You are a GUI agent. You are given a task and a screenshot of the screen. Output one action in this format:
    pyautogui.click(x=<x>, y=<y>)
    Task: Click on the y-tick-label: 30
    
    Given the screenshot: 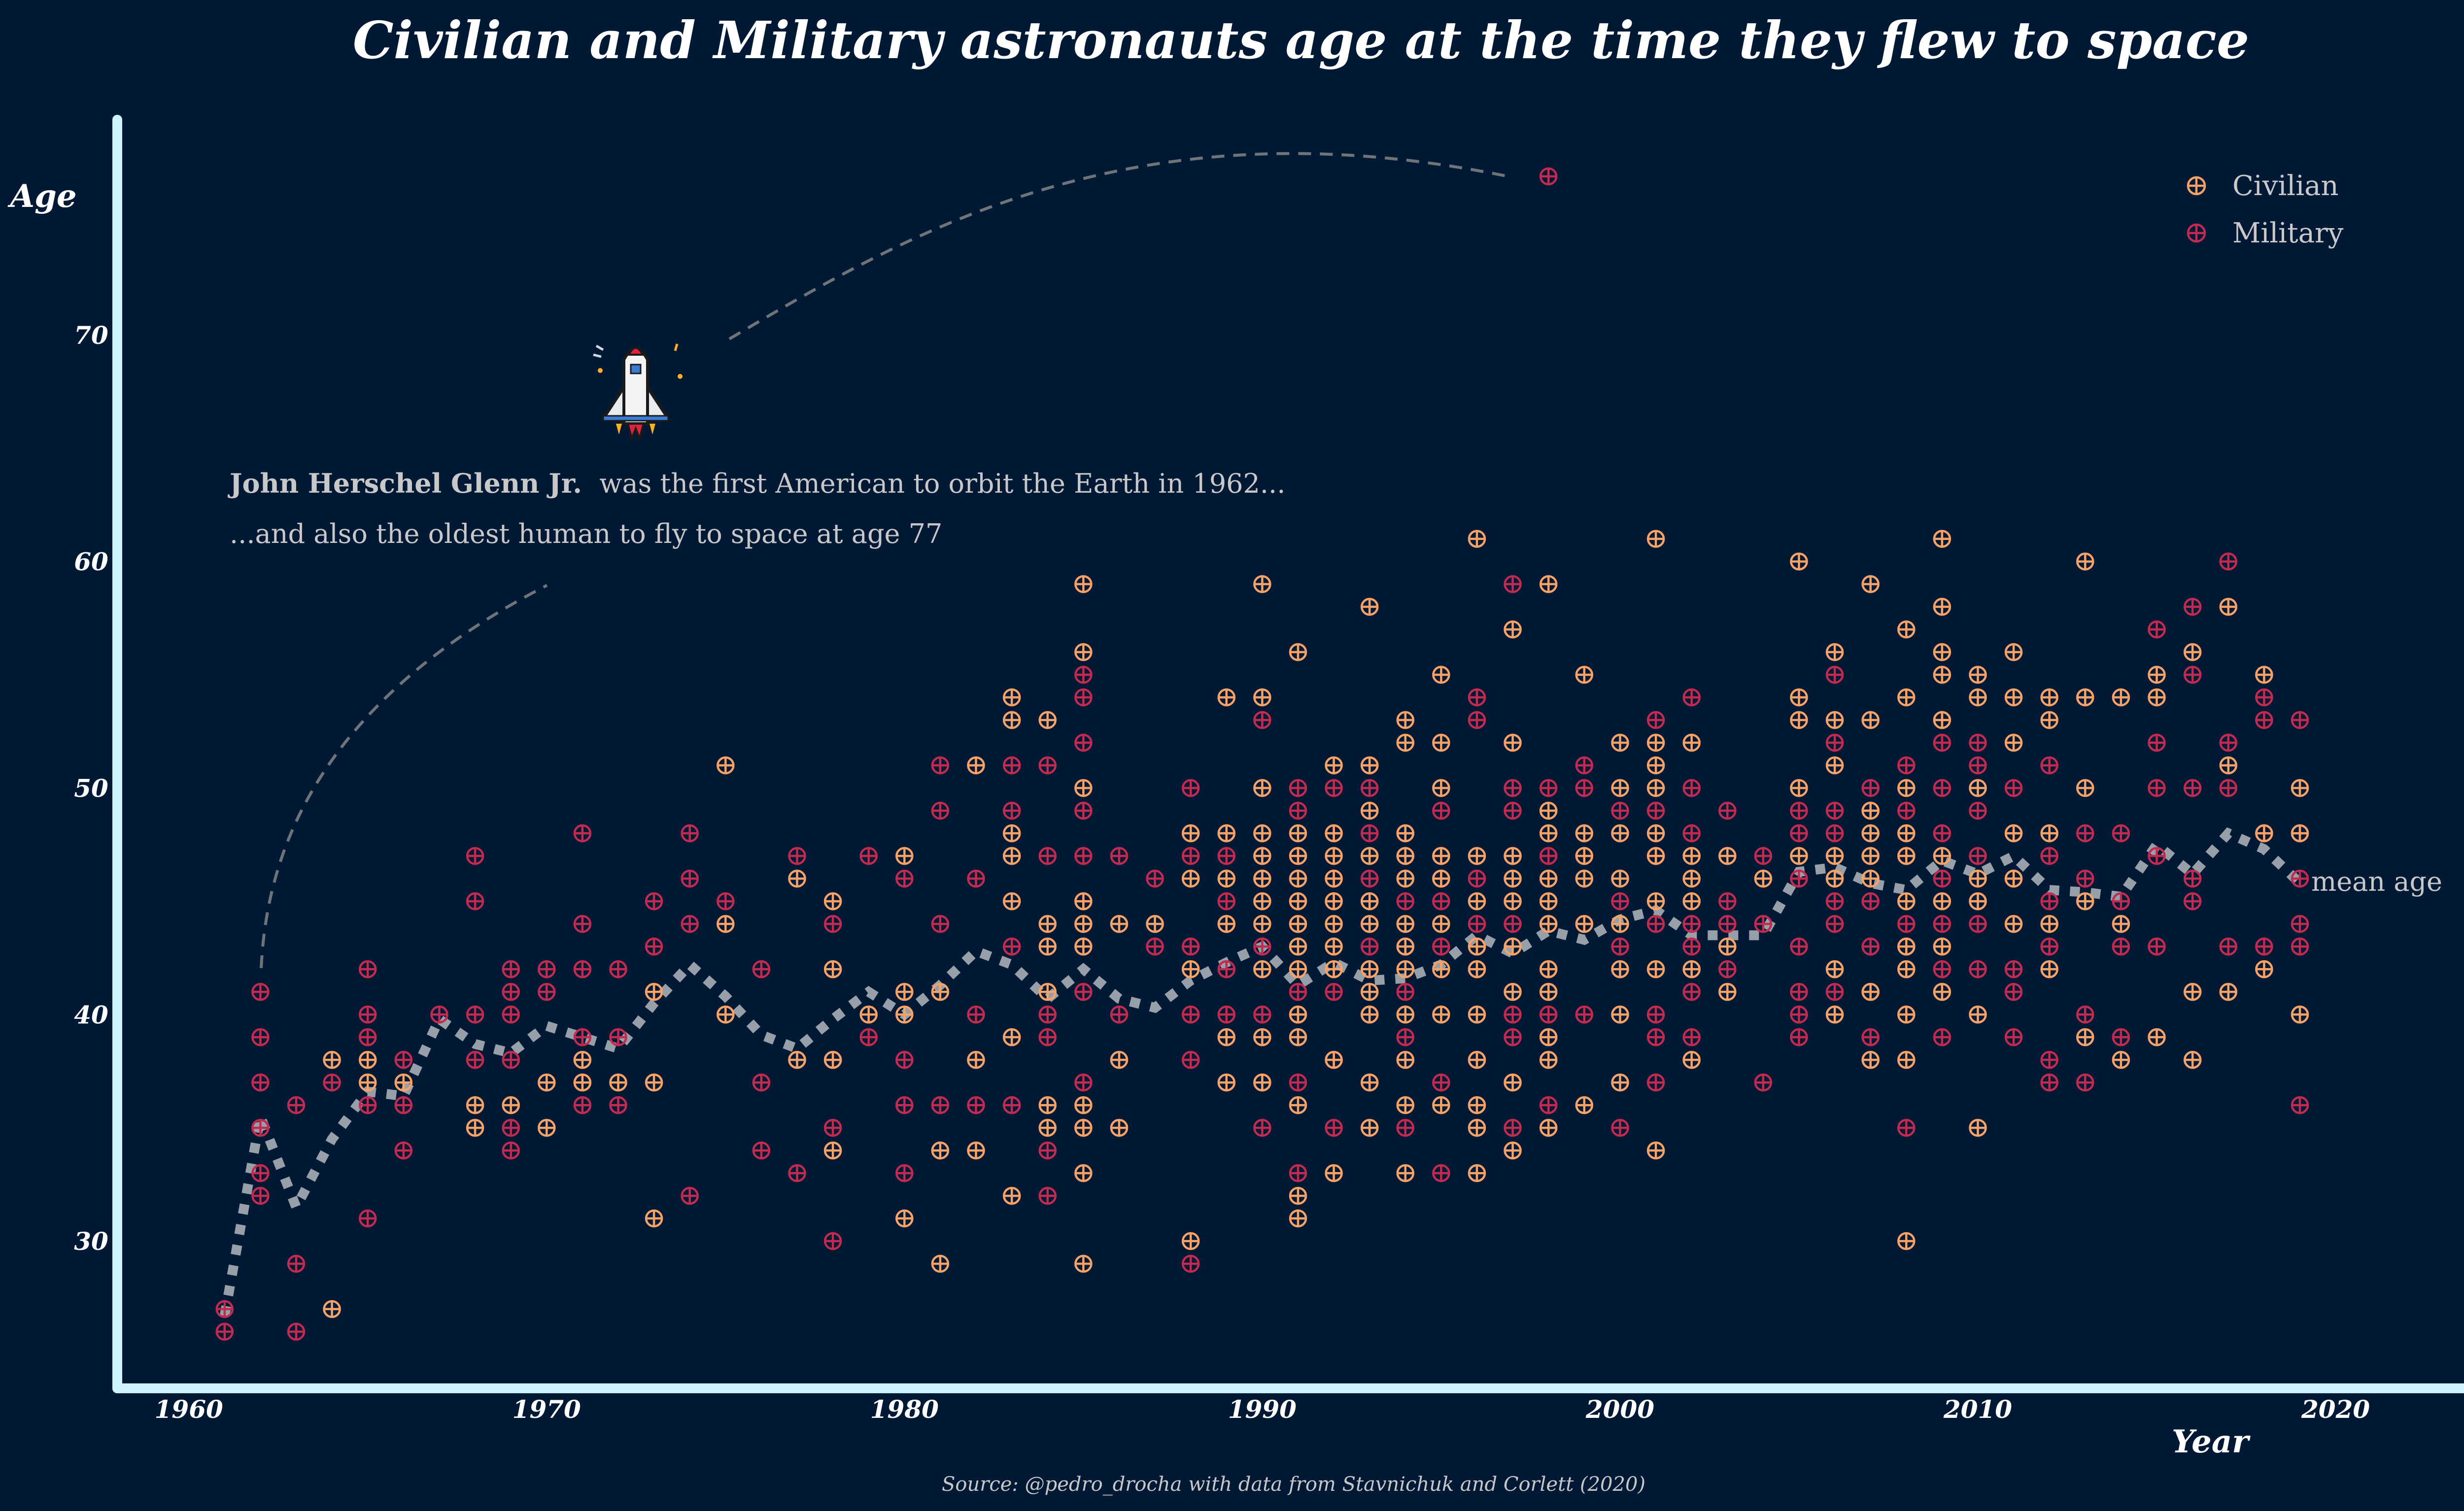 What is the action you would take?
    pyautogui.click(x=91, y=1242)
    